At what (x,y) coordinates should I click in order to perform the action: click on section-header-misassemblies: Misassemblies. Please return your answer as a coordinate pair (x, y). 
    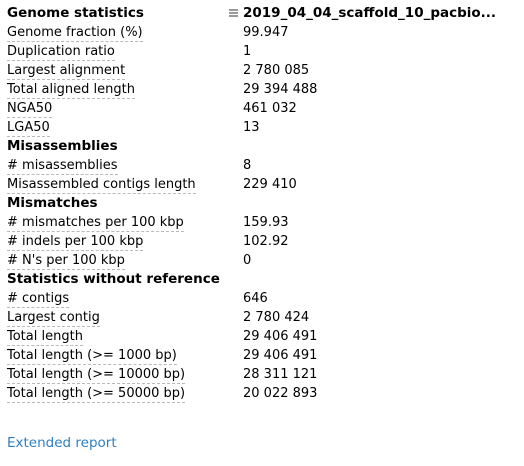
    Looking at the image, I should click on (262, 147).